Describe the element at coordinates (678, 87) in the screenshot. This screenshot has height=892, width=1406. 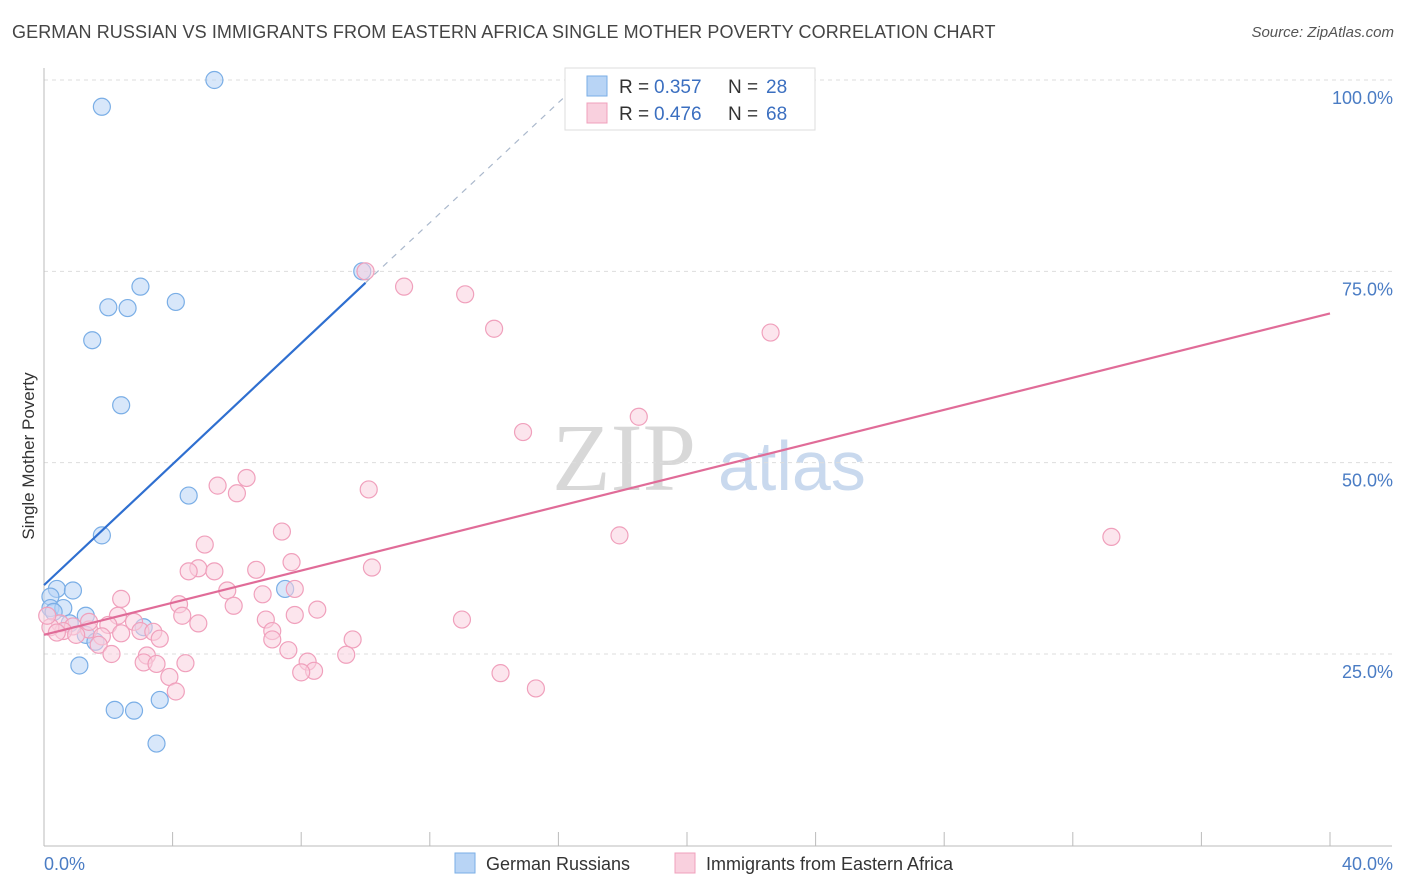
I see `legend-r-value-1: 0.357` at that location.